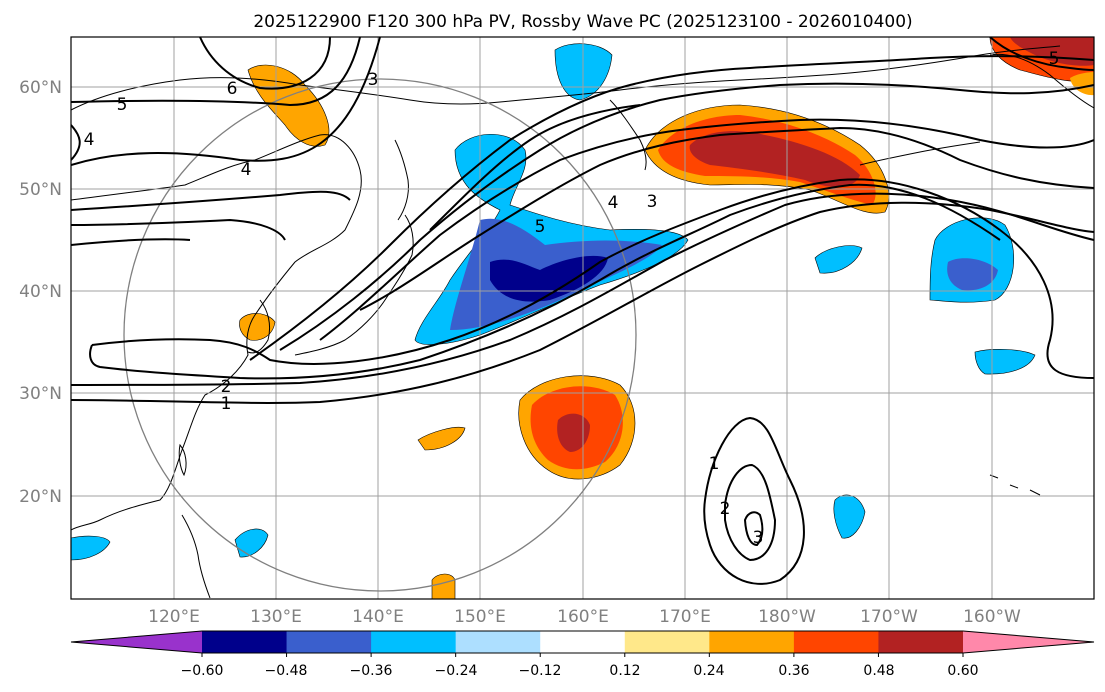  I want to click on coast-sakhalin, so click(401, 180).